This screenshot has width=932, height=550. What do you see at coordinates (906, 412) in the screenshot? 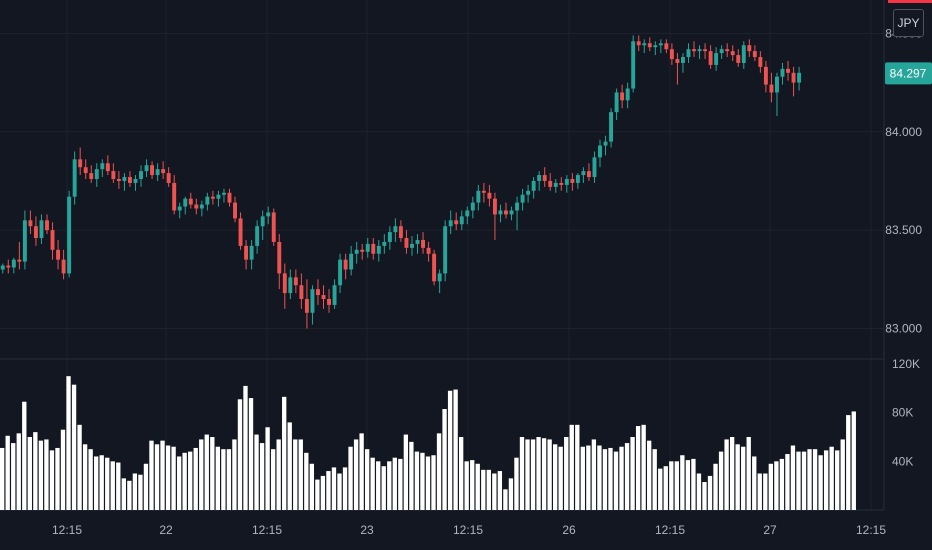
I see `volume-axis: 40K 80K 120K` at bounding box center [906, 412].